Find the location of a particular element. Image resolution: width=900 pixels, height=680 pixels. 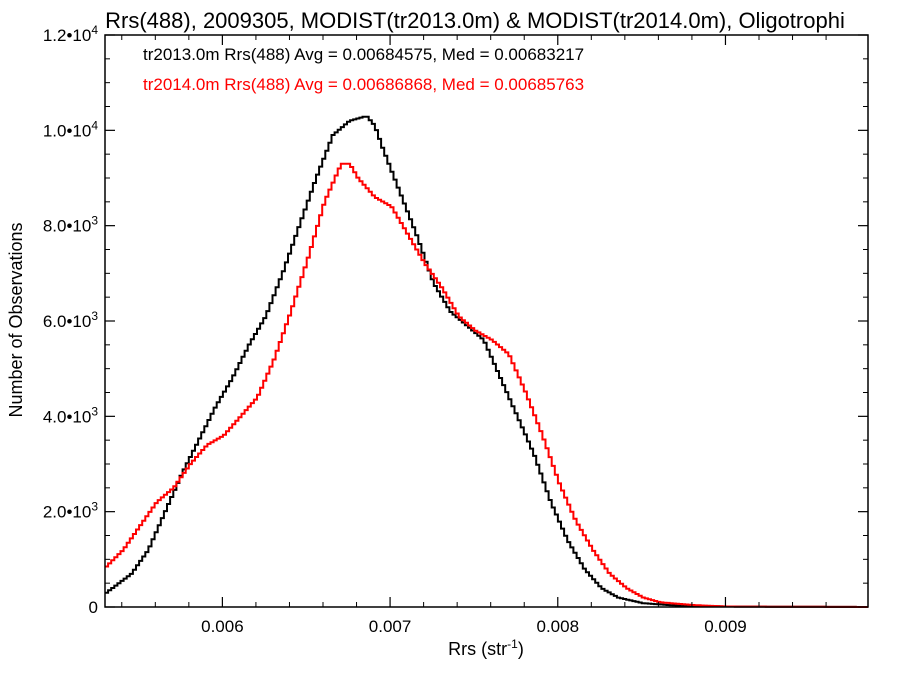

x-axis-label-close: ) is located at coordinates (521, 649).